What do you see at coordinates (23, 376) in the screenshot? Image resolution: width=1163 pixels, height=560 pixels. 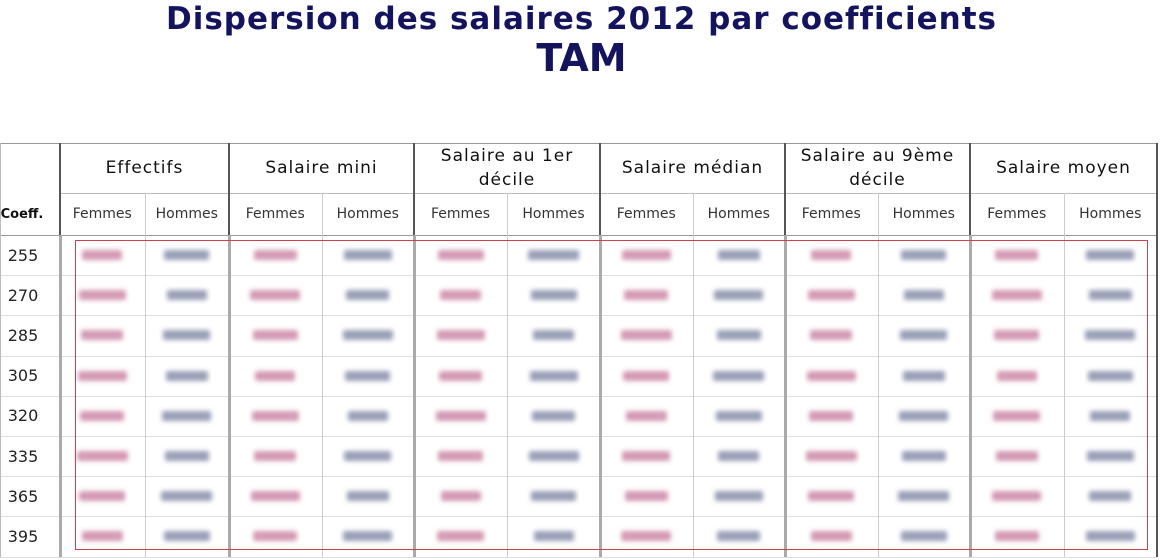 I see `row-label: 305` at bounding box center [23, 376].